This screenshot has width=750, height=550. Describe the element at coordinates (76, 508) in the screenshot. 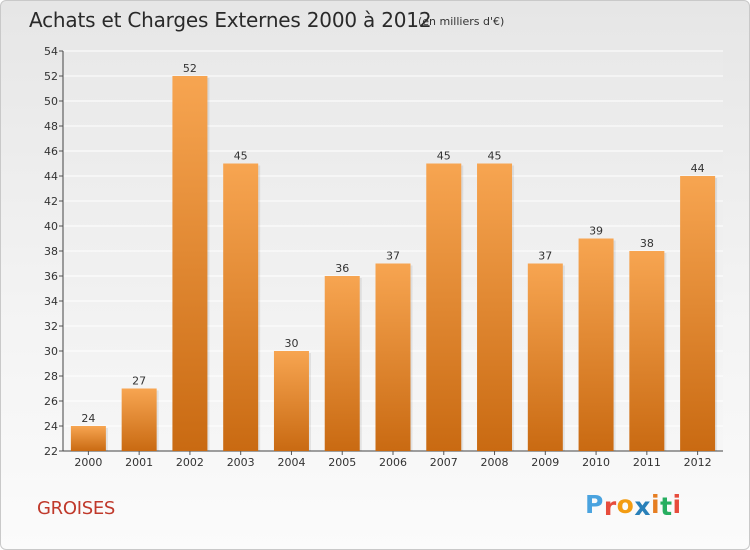

I see `place-name: GROISES` at that location.